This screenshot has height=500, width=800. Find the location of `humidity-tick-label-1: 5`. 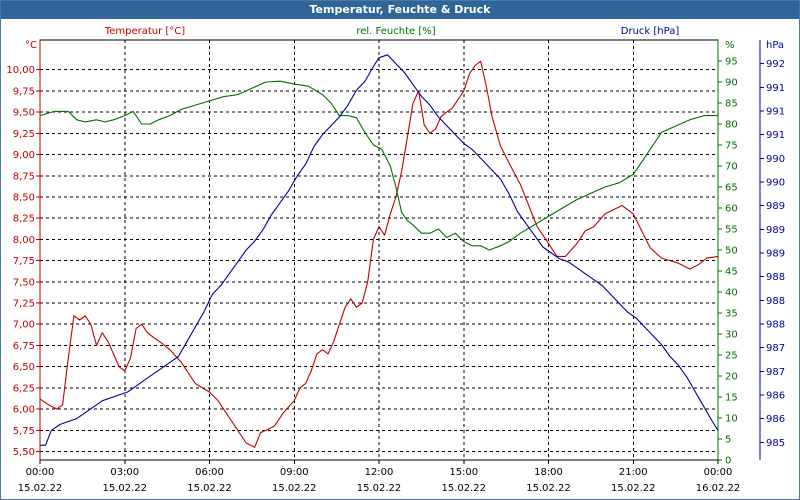

humidity-tick-label-1: 5 is located at coordinates (728, 440).